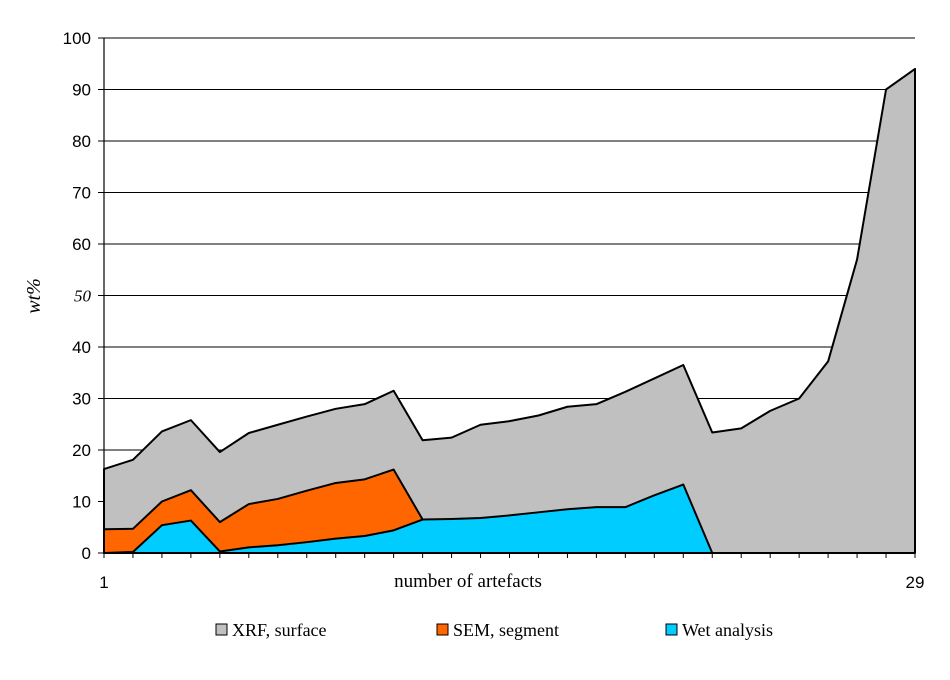 Image resolution: width=950 pixels, height=680 pixels. I want to click on y-tick-label-80: 80, so click(81, 141).